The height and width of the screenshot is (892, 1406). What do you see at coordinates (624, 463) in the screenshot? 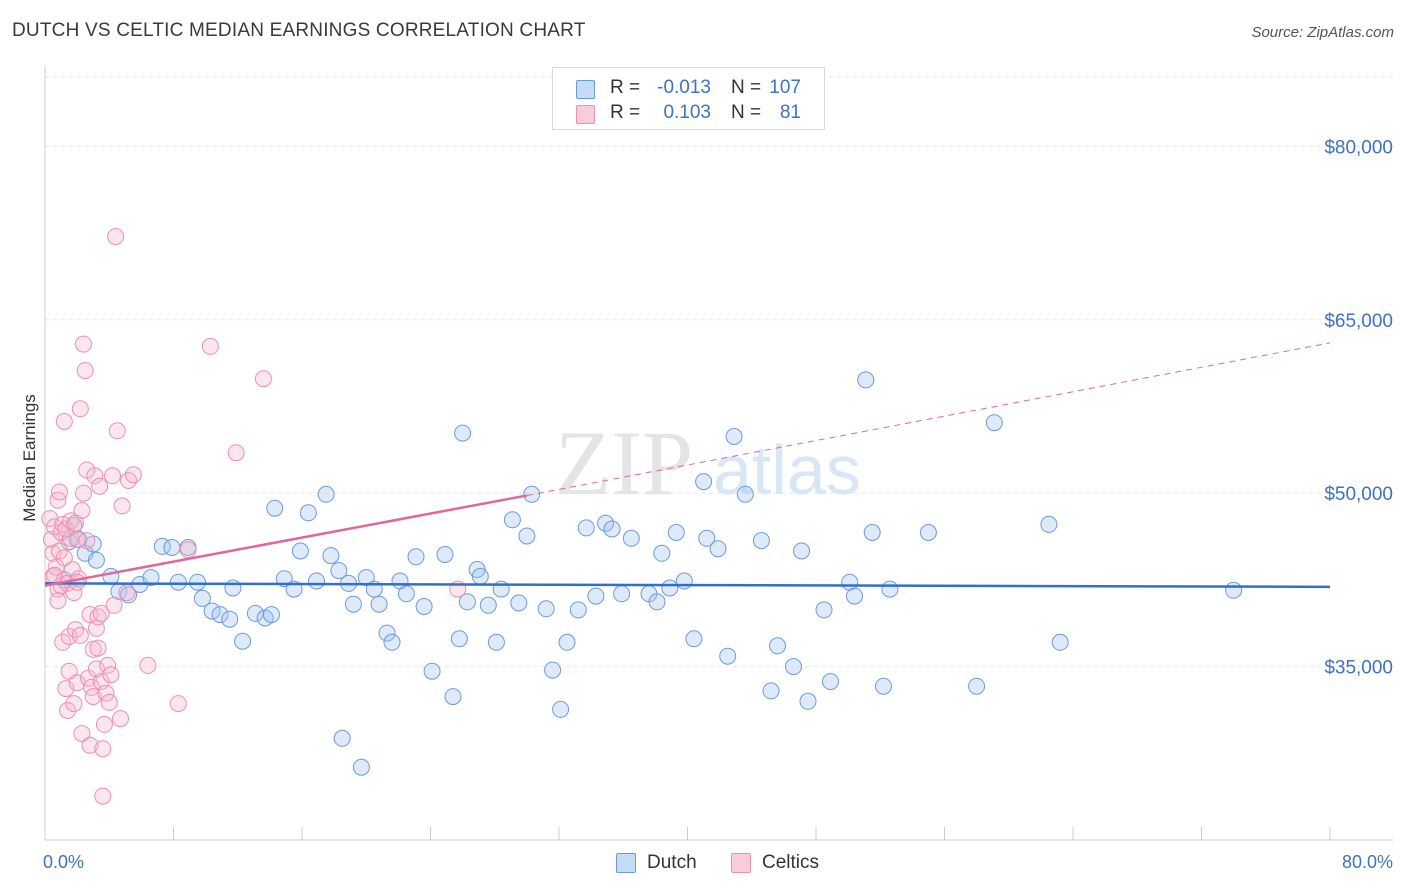
I see `watermark-zip: ZIP` at bounding box center [624, 463].